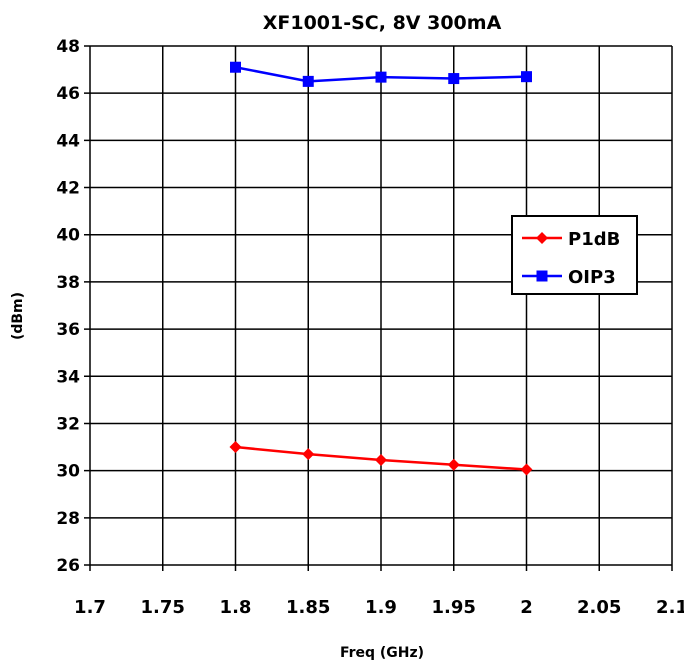 This screenshot has height=667, width=684. Describe the element at coordinates (599, 607) in the screenshot. I see `x-tick-label: 2.05` at that location.